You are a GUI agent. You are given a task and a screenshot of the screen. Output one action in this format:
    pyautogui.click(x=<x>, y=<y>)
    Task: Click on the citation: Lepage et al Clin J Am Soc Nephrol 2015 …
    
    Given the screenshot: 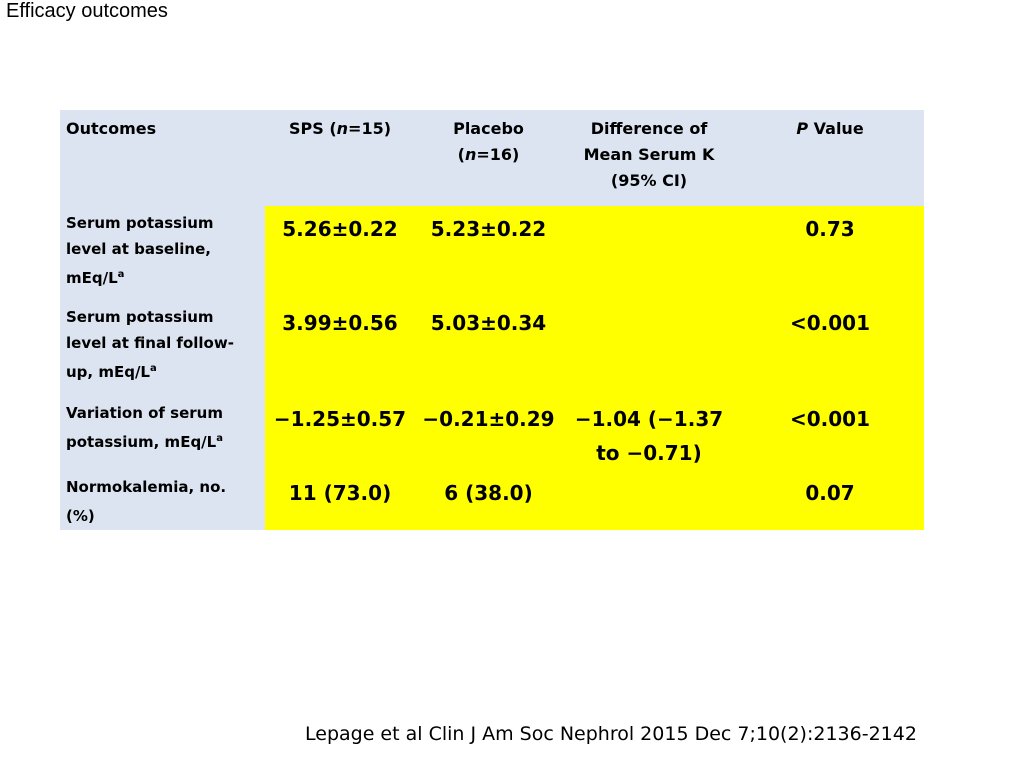 What is the action you would take?
    pyautogui.click(x=611, y=734)
    